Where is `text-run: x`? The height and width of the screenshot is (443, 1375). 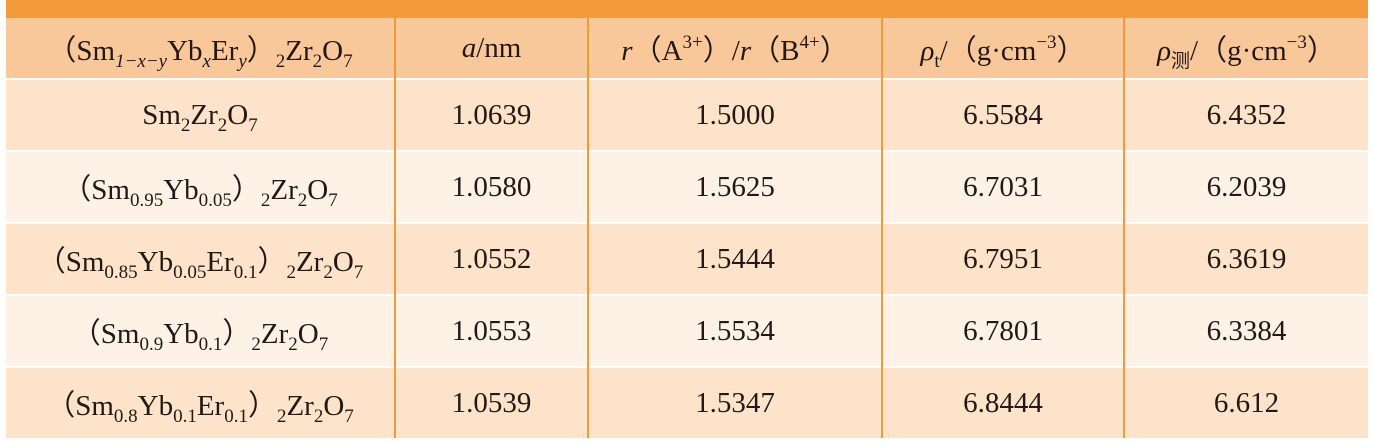
text-run: x is located at coordinates (206, 61).